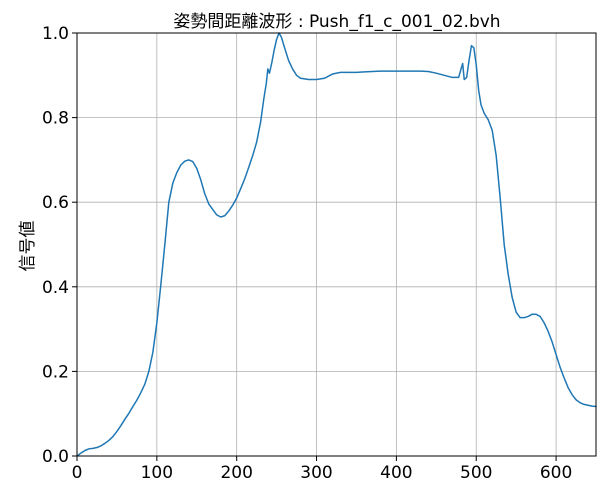  Describe the element at coordinates (336, 22) in the screenshot. I see `chart-title: 姿勢間距離波形 : Push_f1_c_001_02.bvh` at that location.